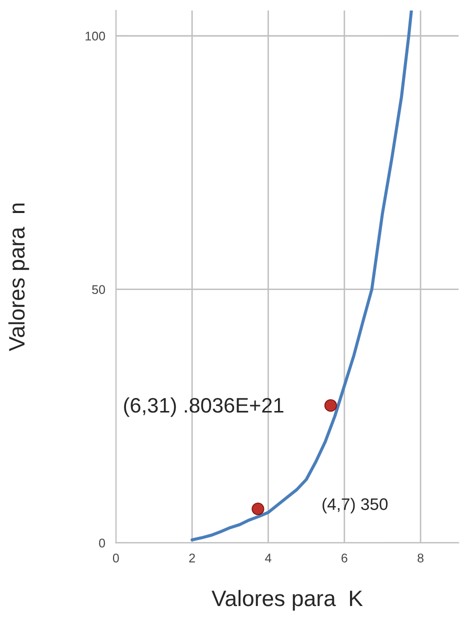  What do you see at coordinates (96, 36) in the screenshot?
I see `y-tick-label: 100` at bounding box center [96, 36].